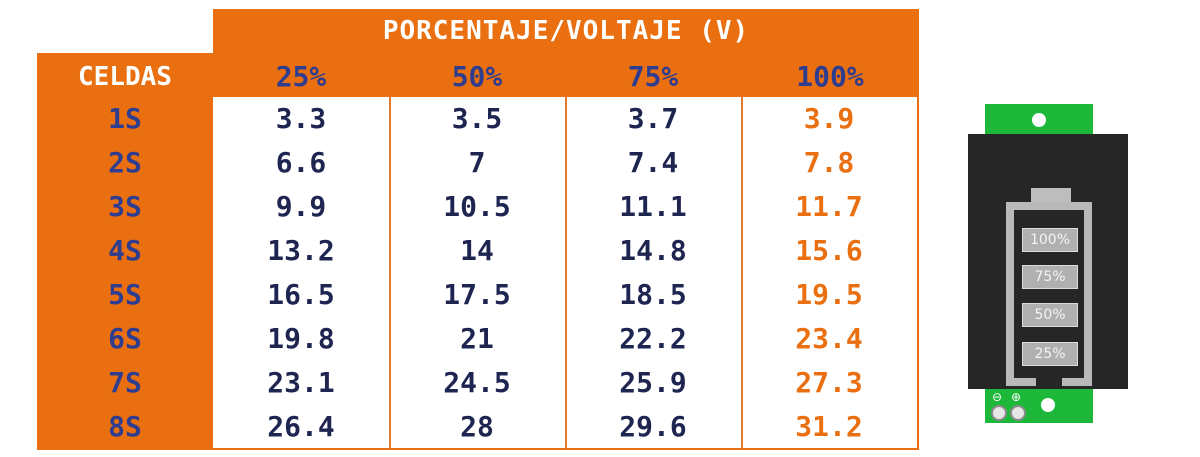 The image size is (1200, 457). I want to click on row-label: 5S, so click(125, 294).